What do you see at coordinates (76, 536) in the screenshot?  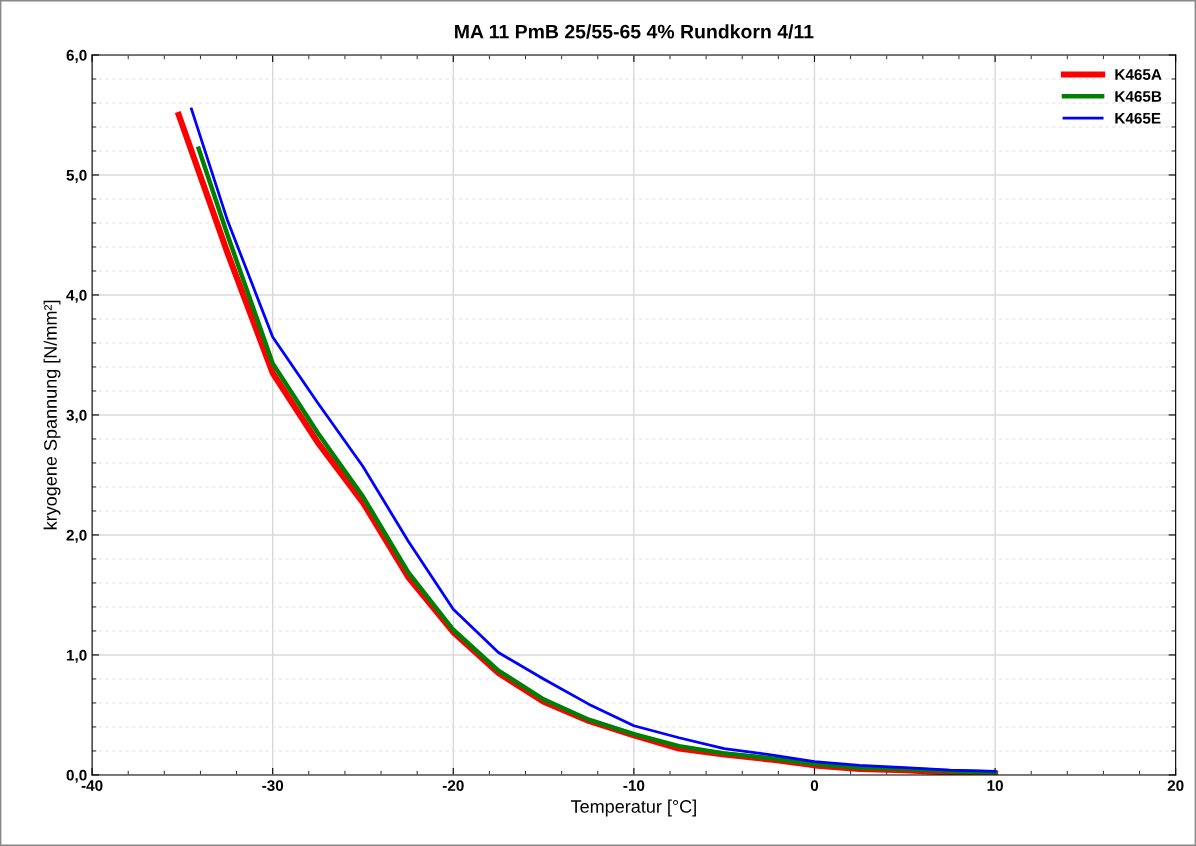 I see `y-tick-label: 2,0` at bounding box center [76, 536].